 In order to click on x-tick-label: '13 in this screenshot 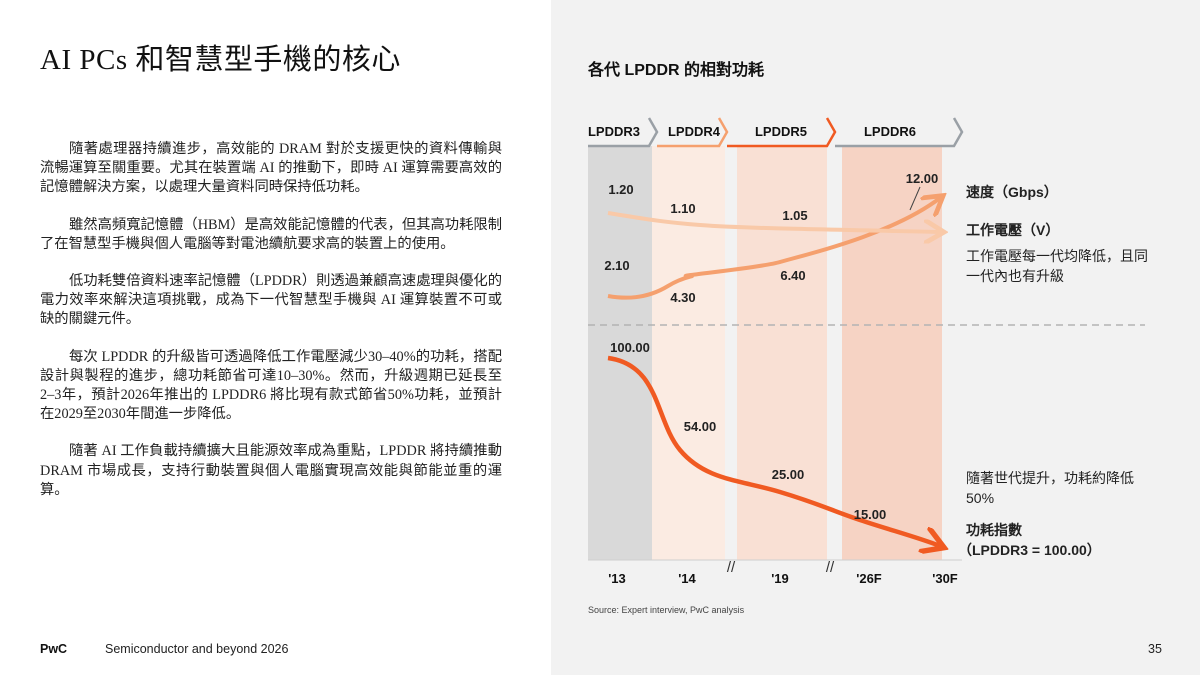, I will do `click(617, 578)`.